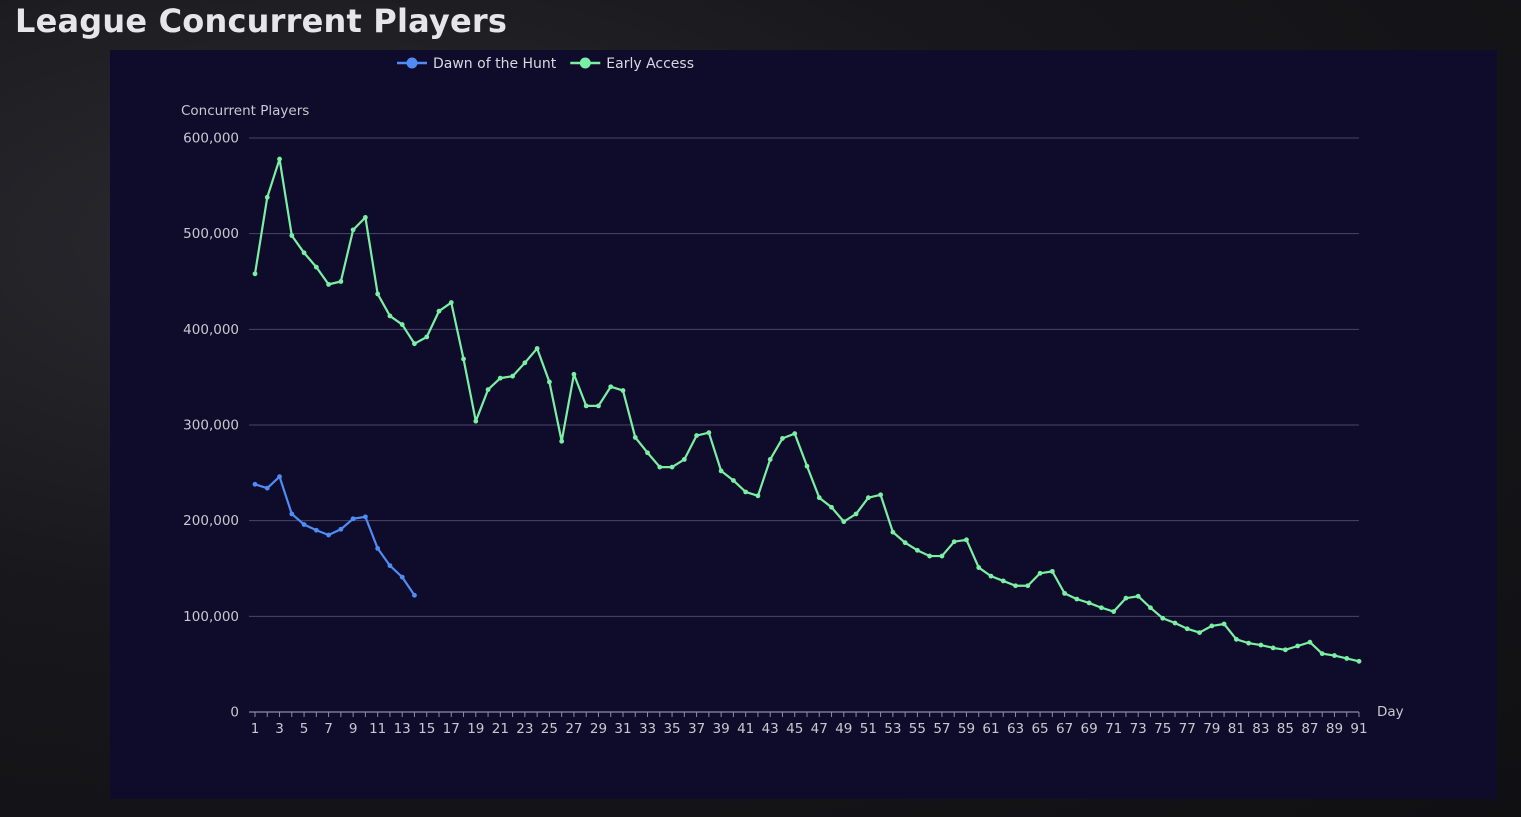 This screenshot has height=817, width=1521. What do you see at coordinates (632, 64) in the screenshot?
I see `legend-item-early-access: Early Access` at bounding box center [632, 64].